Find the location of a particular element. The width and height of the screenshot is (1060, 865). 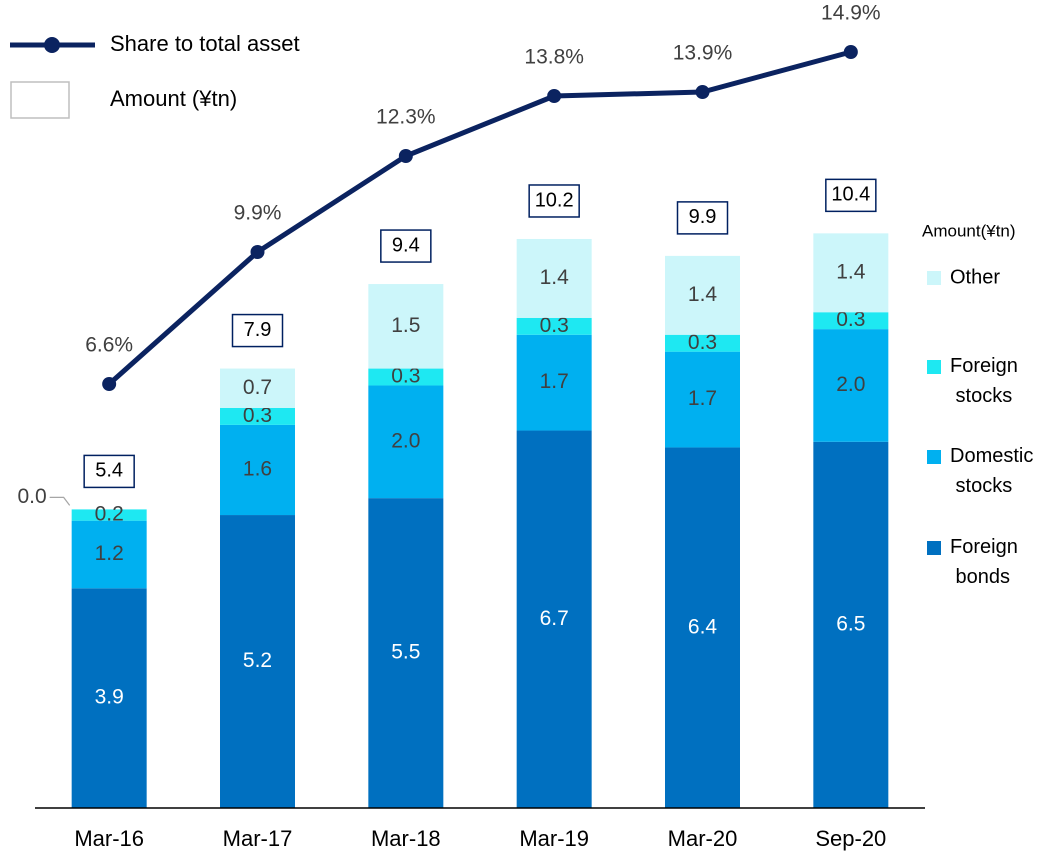

total-label: 10.4 is located at coordinates (850, 195).